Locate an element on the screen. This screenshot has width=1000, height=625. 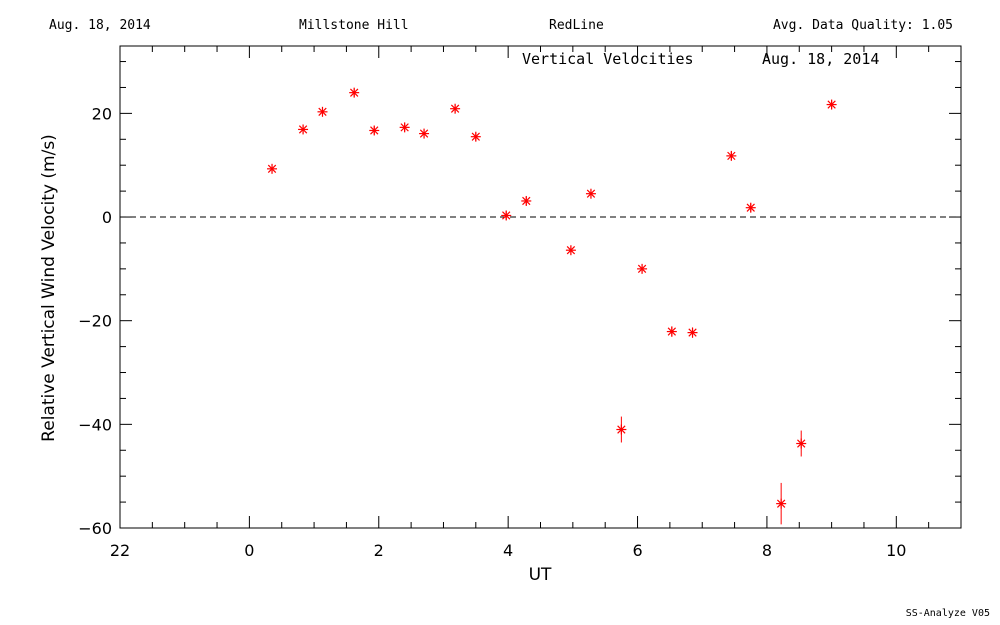
x-tick-label: 4 is located at coordinates (508, 550).